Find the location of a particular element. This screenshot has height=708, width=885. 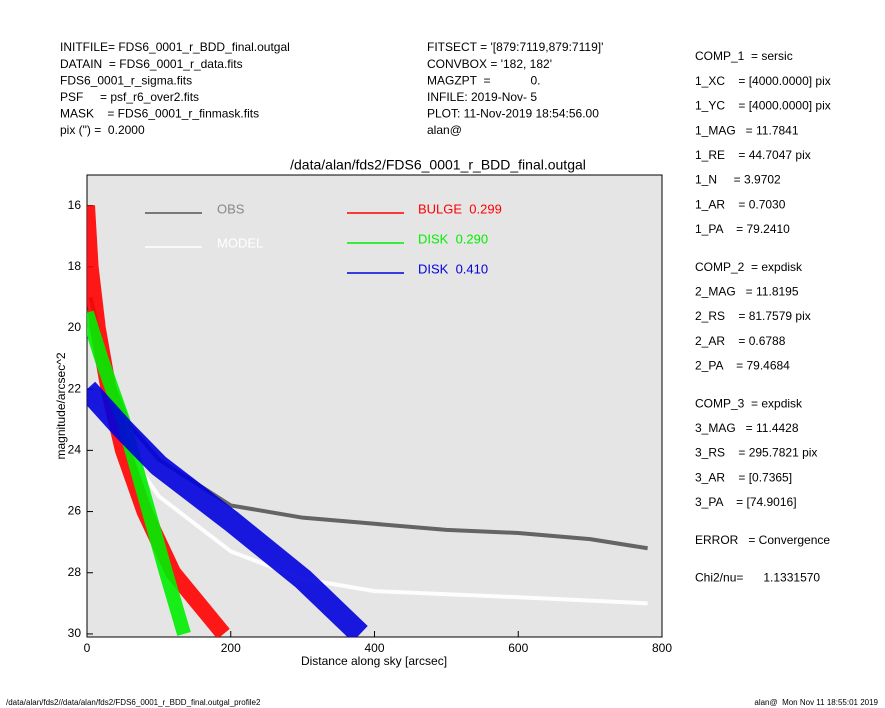

legend-label: MODEL is located at coordinates (240, 242).